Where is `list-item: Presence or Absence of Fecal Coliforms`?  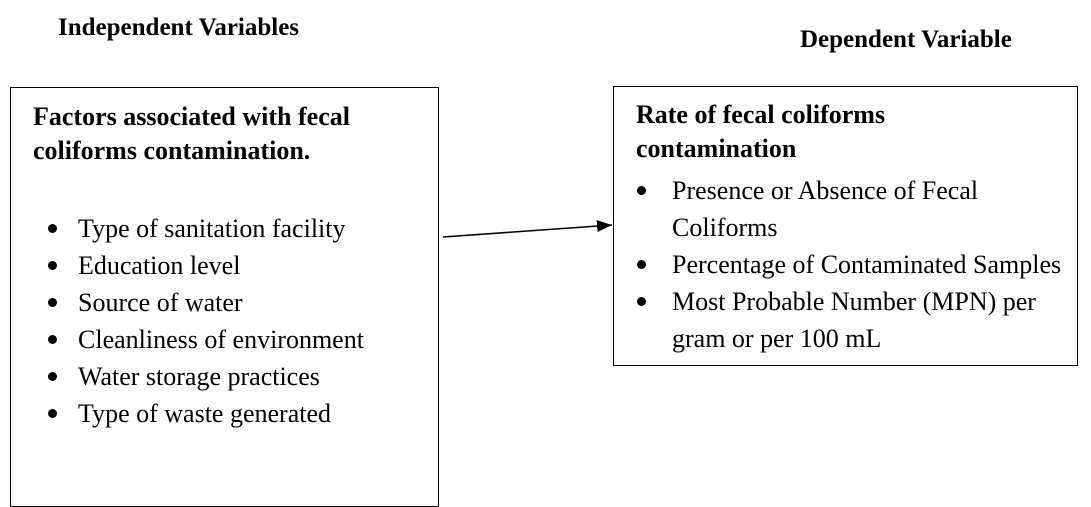
list-item: Presence or Absence of Fecal Coliforms is located at coordinates (855, 209).